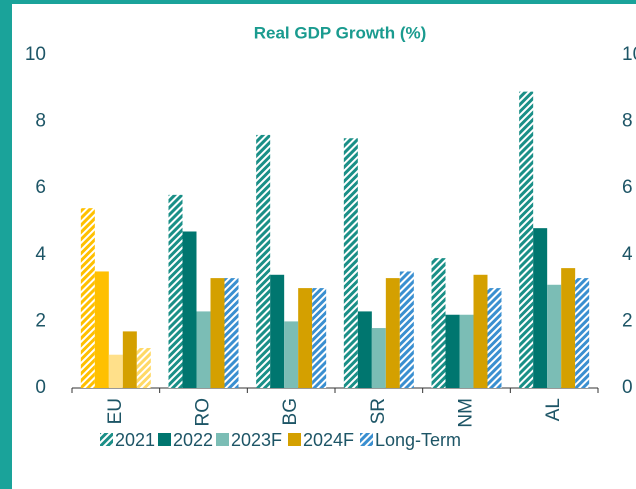 Image resolution: width=636 pixels, height=489 pixels. I want to click on y-tick-label: 2, so click(40, 320).